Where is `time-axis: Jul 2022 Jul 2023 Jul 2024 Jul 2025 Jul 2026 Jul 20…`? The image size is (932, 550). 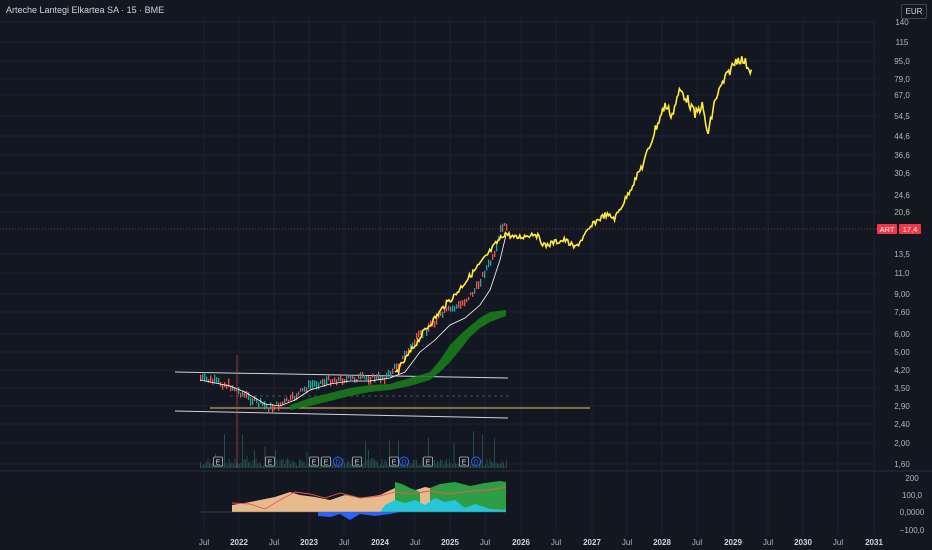
time-axis: Jul 2022 Jul 2023 Jul 2024 Jul 2025 Jul 2026 Jul 20… is located at coordinates (541, 542).